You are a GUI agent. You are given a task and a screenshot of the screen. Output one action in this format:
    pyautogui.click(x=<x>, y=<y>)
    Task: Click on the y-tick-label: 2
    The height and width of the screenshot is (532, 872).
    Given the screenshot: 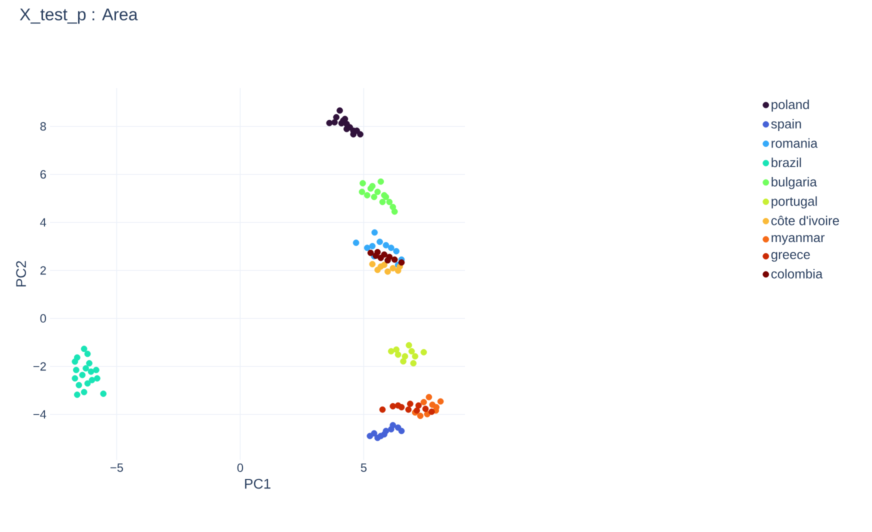 What is the action you would take?
    pyautogui.click(x=43, y=270)
    